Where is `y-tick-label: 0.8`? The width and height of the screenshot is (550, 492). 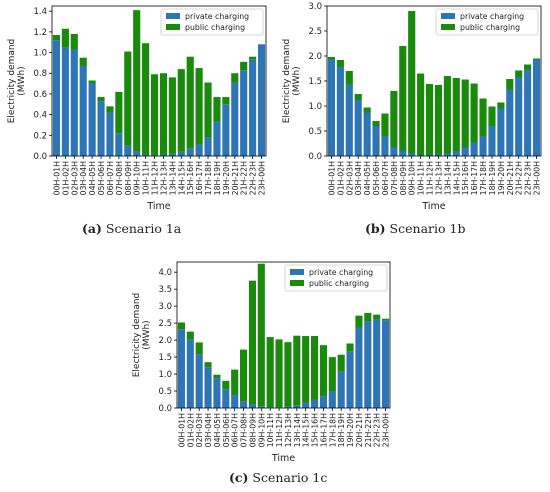 y-tick-label: 0.8 is located at coordinates (40, 74).